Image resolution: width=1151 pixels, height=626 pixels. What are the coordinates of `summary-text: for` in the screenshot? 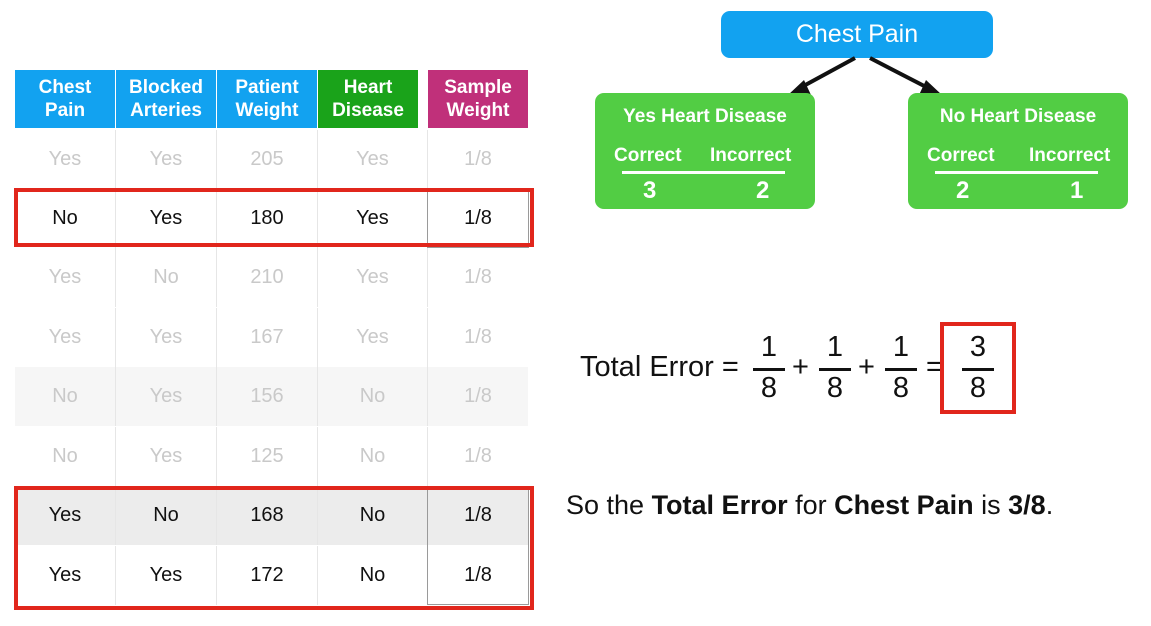 It's located at (811, 505).